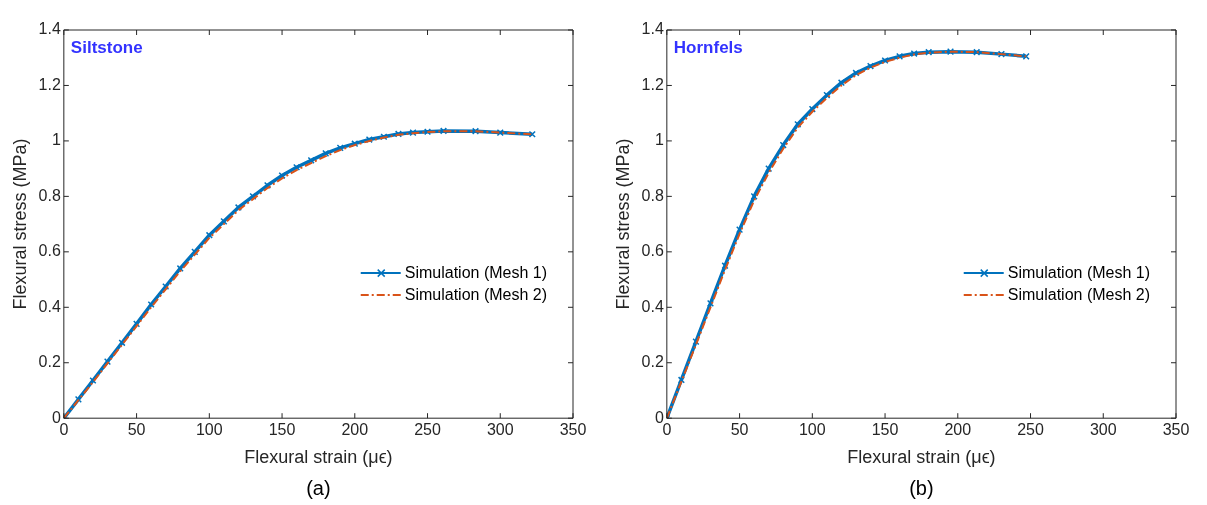 Image resolution: width=1207 pixels, height=505 pixels. Describe the element at coordinates (921, 487) in the screenshot. I see `text: (b)` at that location.